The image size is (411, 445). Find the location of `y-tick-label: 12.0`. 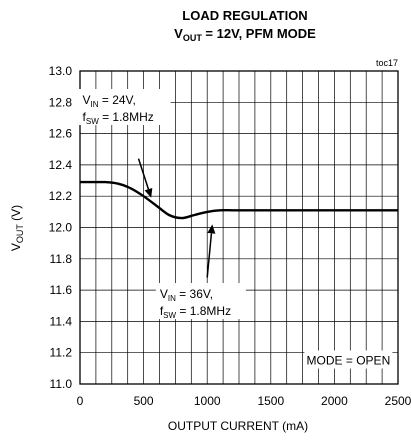

y-tick-label: 12.0 is located at coordinates (61, 228).